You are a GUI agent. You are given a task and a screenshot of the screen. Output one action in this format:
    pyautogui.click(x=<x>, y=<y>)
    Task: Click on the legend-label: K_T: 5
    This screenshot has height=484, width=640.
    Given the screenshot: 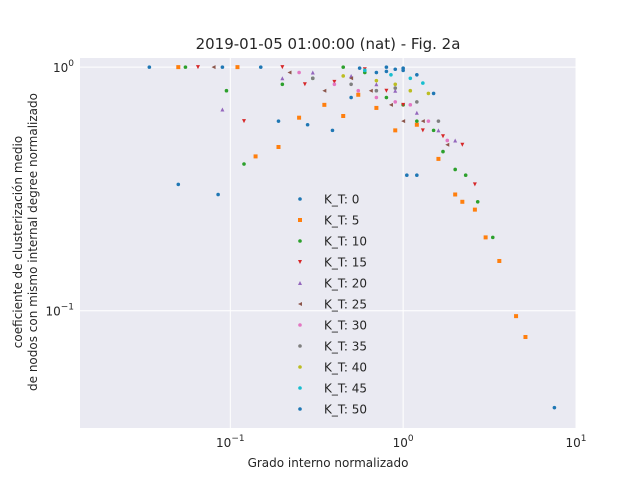 What is the action you would take?
    pyautogui.click(x=341, y=221)
    